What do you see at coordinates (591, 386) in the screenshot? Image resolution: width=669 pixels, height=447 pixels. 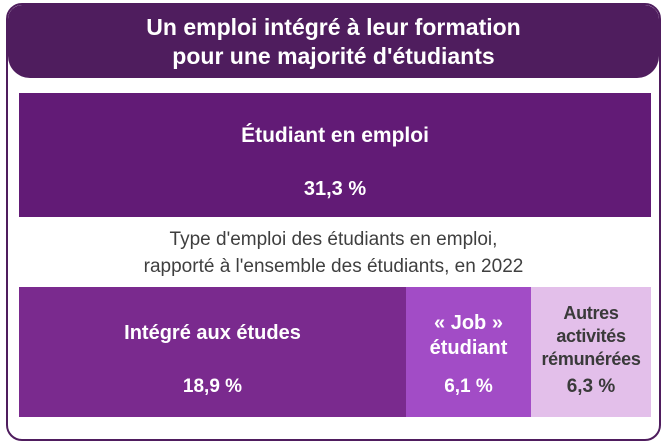 I see `segment-other-paid-value: 6,3 %` at bounding box center [591, 386].